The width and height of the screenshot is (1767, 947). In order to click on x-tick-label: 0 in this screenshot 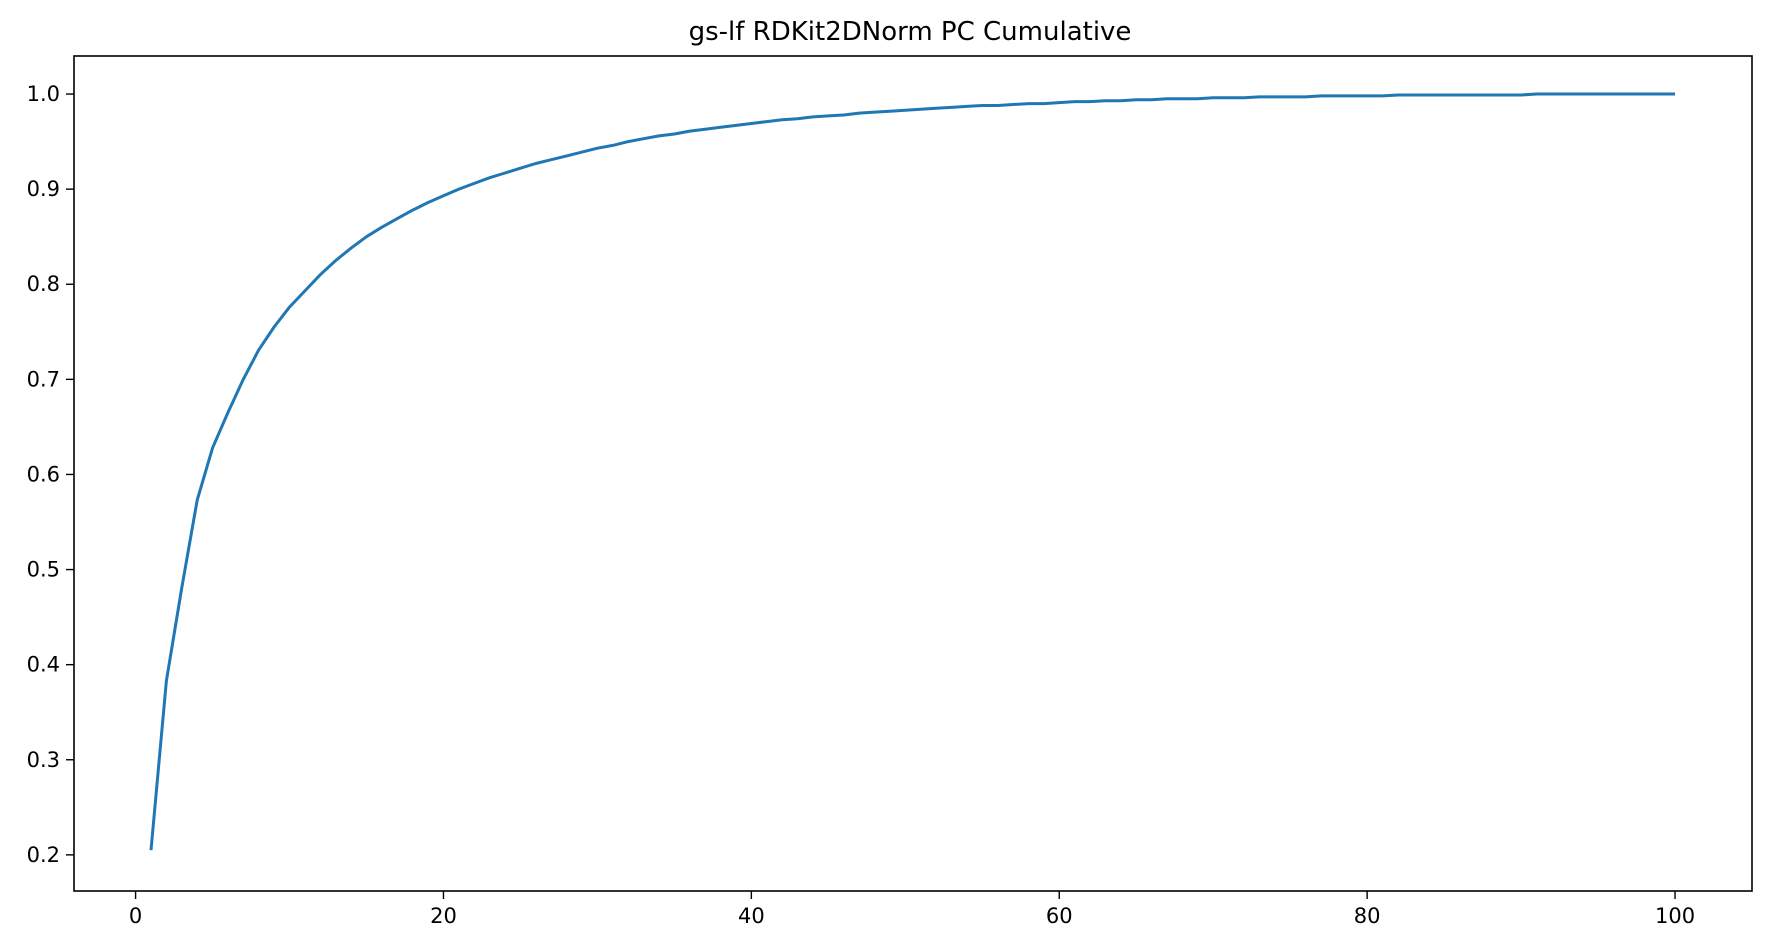, I will do `click(135, 916)`.